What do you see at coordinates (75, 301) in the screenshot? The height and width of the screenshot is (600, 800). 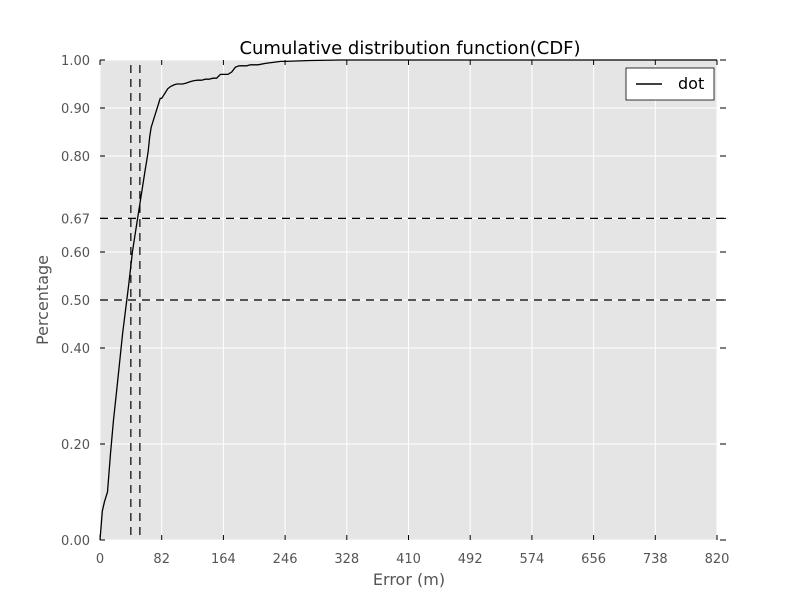 I see `y-tick-label: 0.50` at bounding box center [75, 301].